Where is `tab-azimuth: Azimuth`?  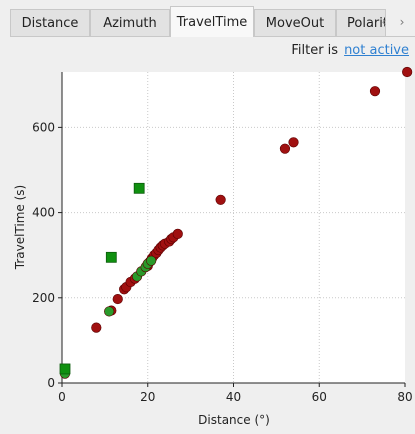 tab-azimuth: Azimuth is located at coordinates (130, 22).